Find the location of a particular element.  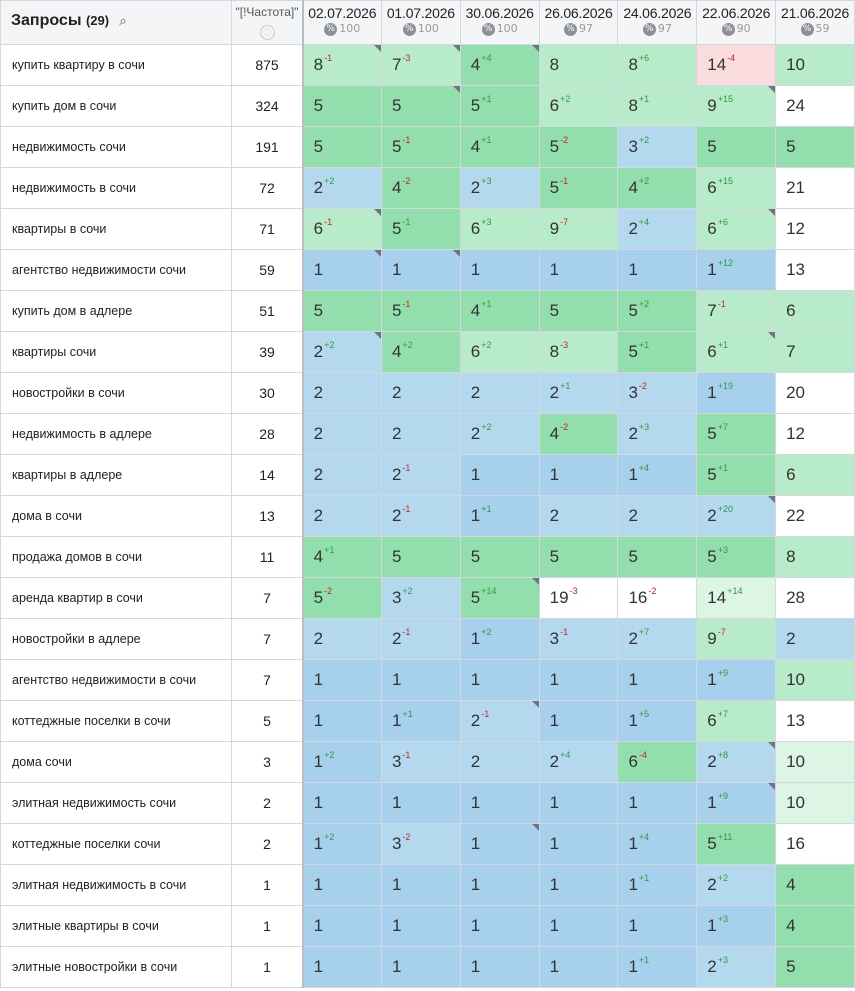

position-cell: 4+1 is located at coordinates (341, 557).